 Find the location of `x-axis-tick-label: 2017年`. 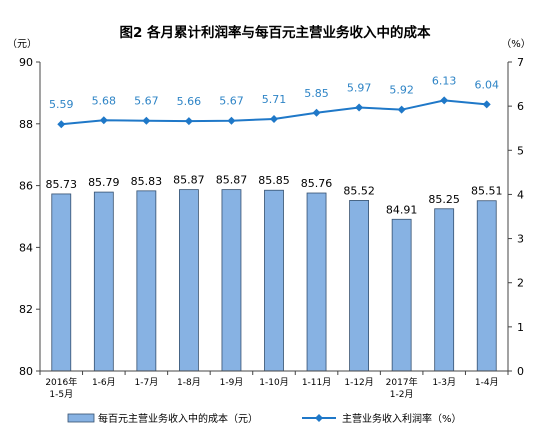

x-axis-tick-label: 2017年 is located at coordinates (402, 382).